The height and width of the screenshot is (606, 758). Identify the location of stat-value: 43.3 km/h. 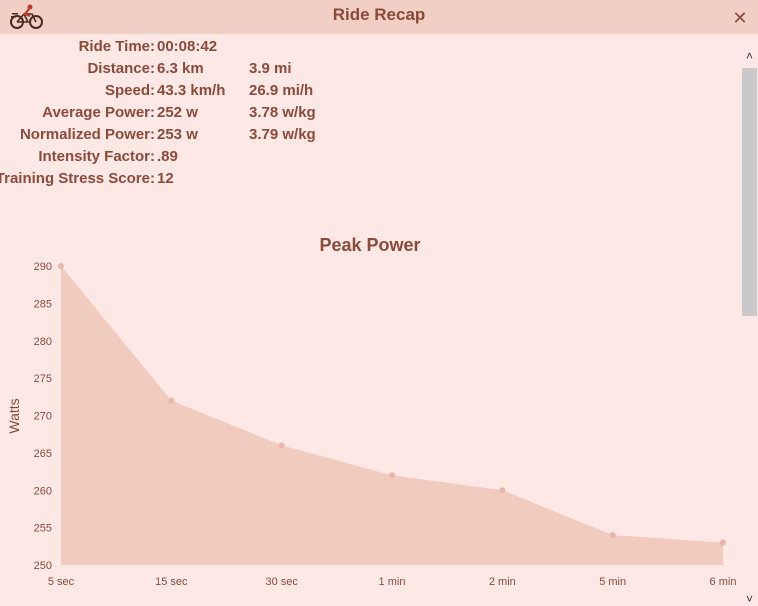
(191, 90).